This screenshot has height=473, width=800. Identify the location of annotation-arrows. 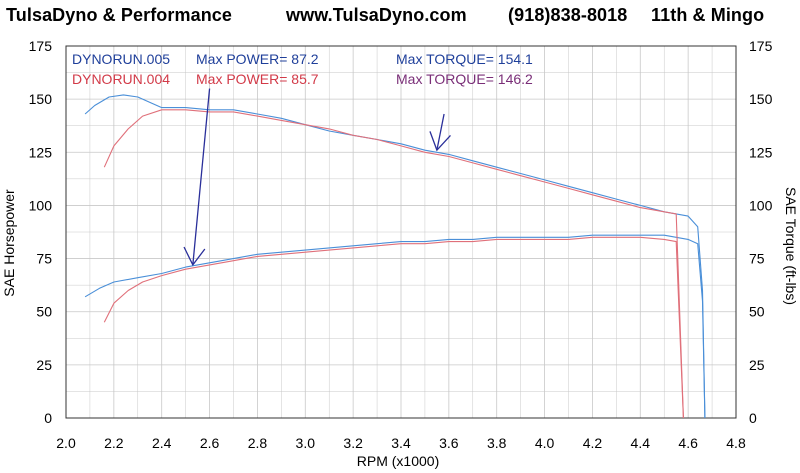
(317, 177).